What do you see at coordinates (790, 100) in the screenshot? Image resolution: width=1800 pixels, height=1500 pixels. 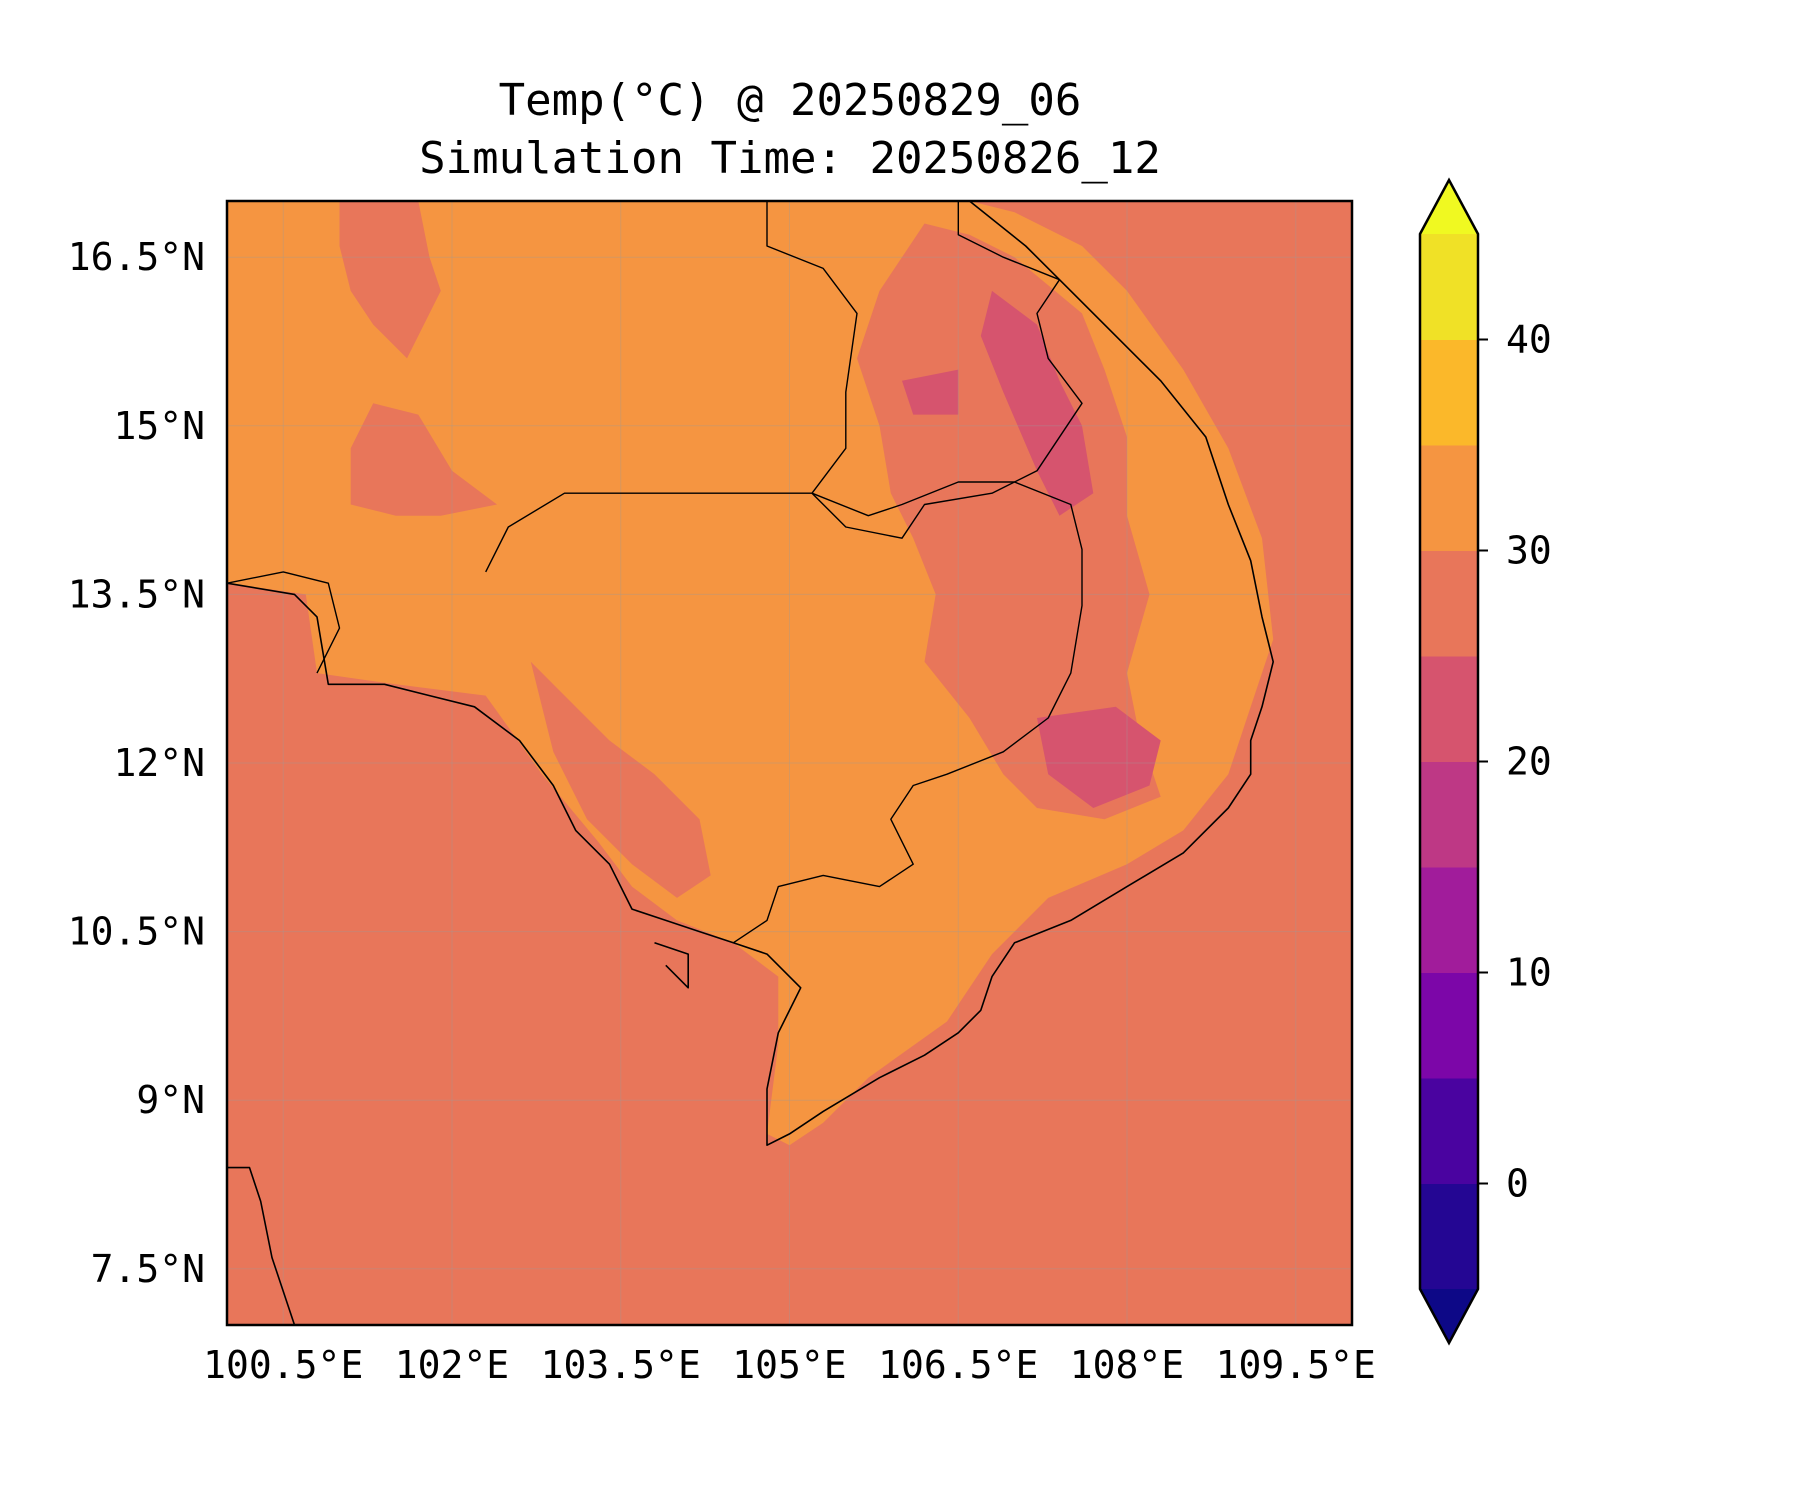 I see `map-title-line-1: Temp(°C) @ 20250829_06` at bounding box center [790, 100].